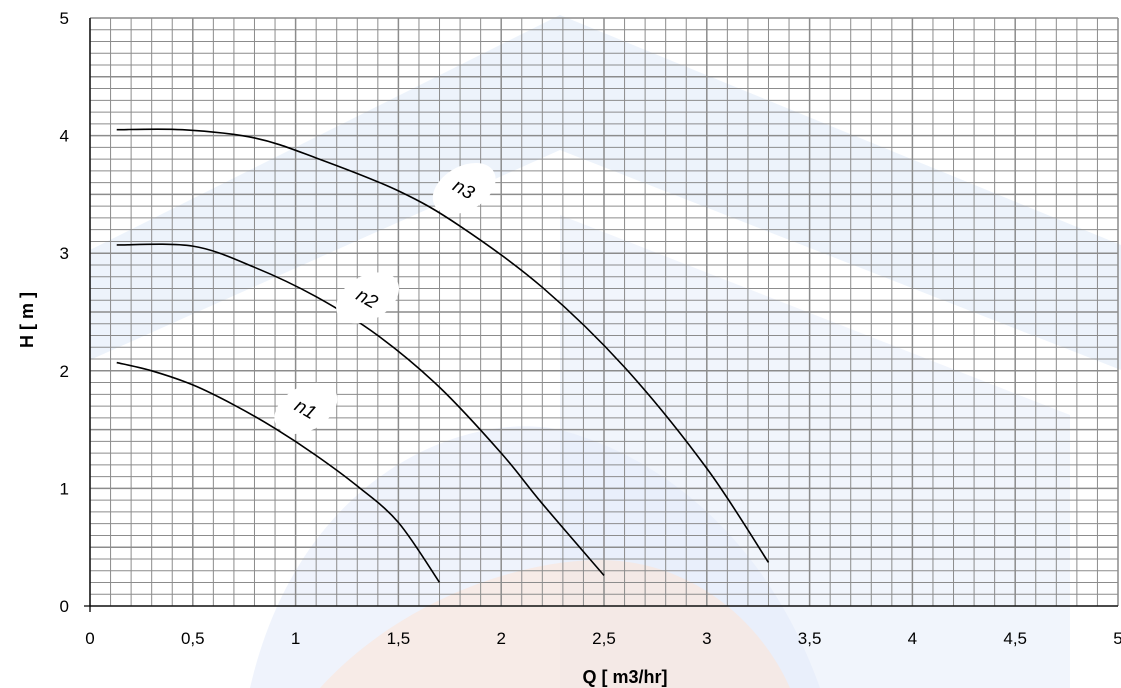 Image resolution: width=1121 pixels, height=688 pixels. What do you see at coordinates (367, 298) in the screenshot?
I see `label-bg-n2` at bounding box center [367, 298].